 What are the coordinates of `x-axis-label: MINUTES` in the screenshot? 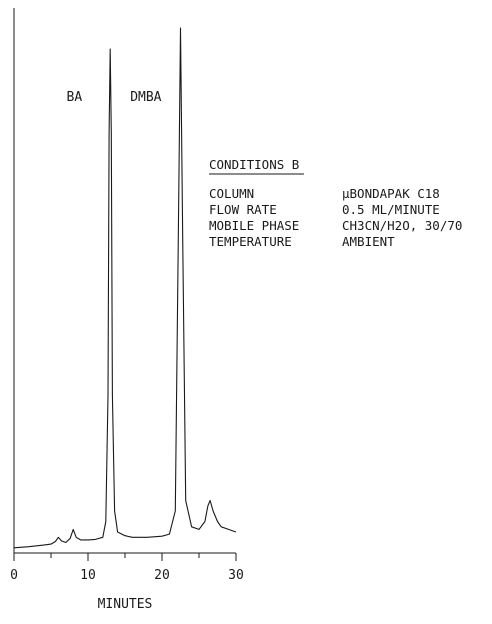 It's located at (125, 604).